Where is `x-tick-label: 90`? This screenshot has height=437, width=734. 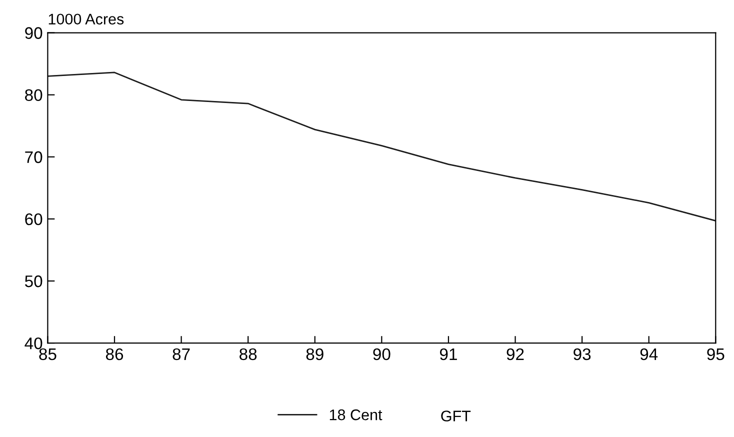 x-tick-label: 90 is located at coordinates (381, 354).